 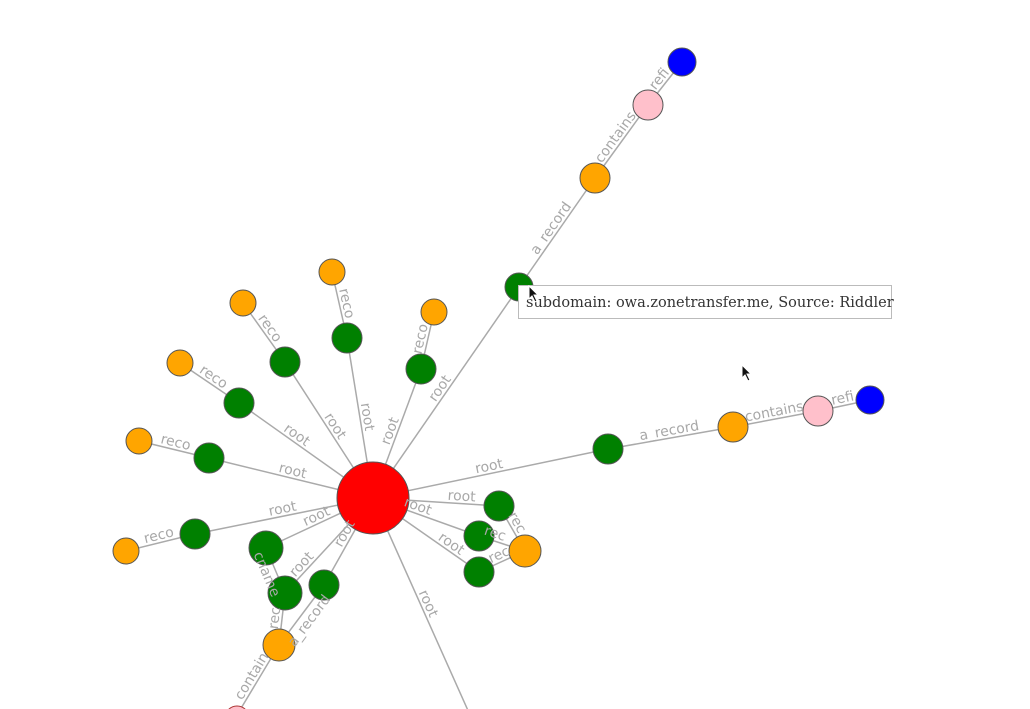 What do you see at coordinates (446, 392) in the screenshot?
I see `edge-c-g1` at bounding box center [446, 392].